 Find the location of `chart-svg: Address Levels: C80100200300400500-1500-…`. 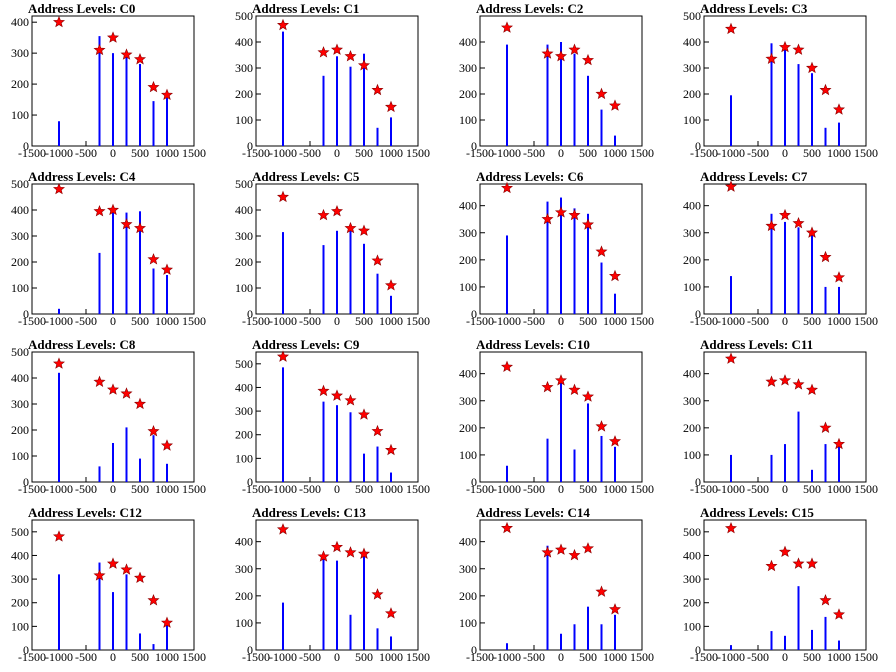

chart-svg: Address Levels: C80100200300400500-1500-… is located at coordinates (108, 416).